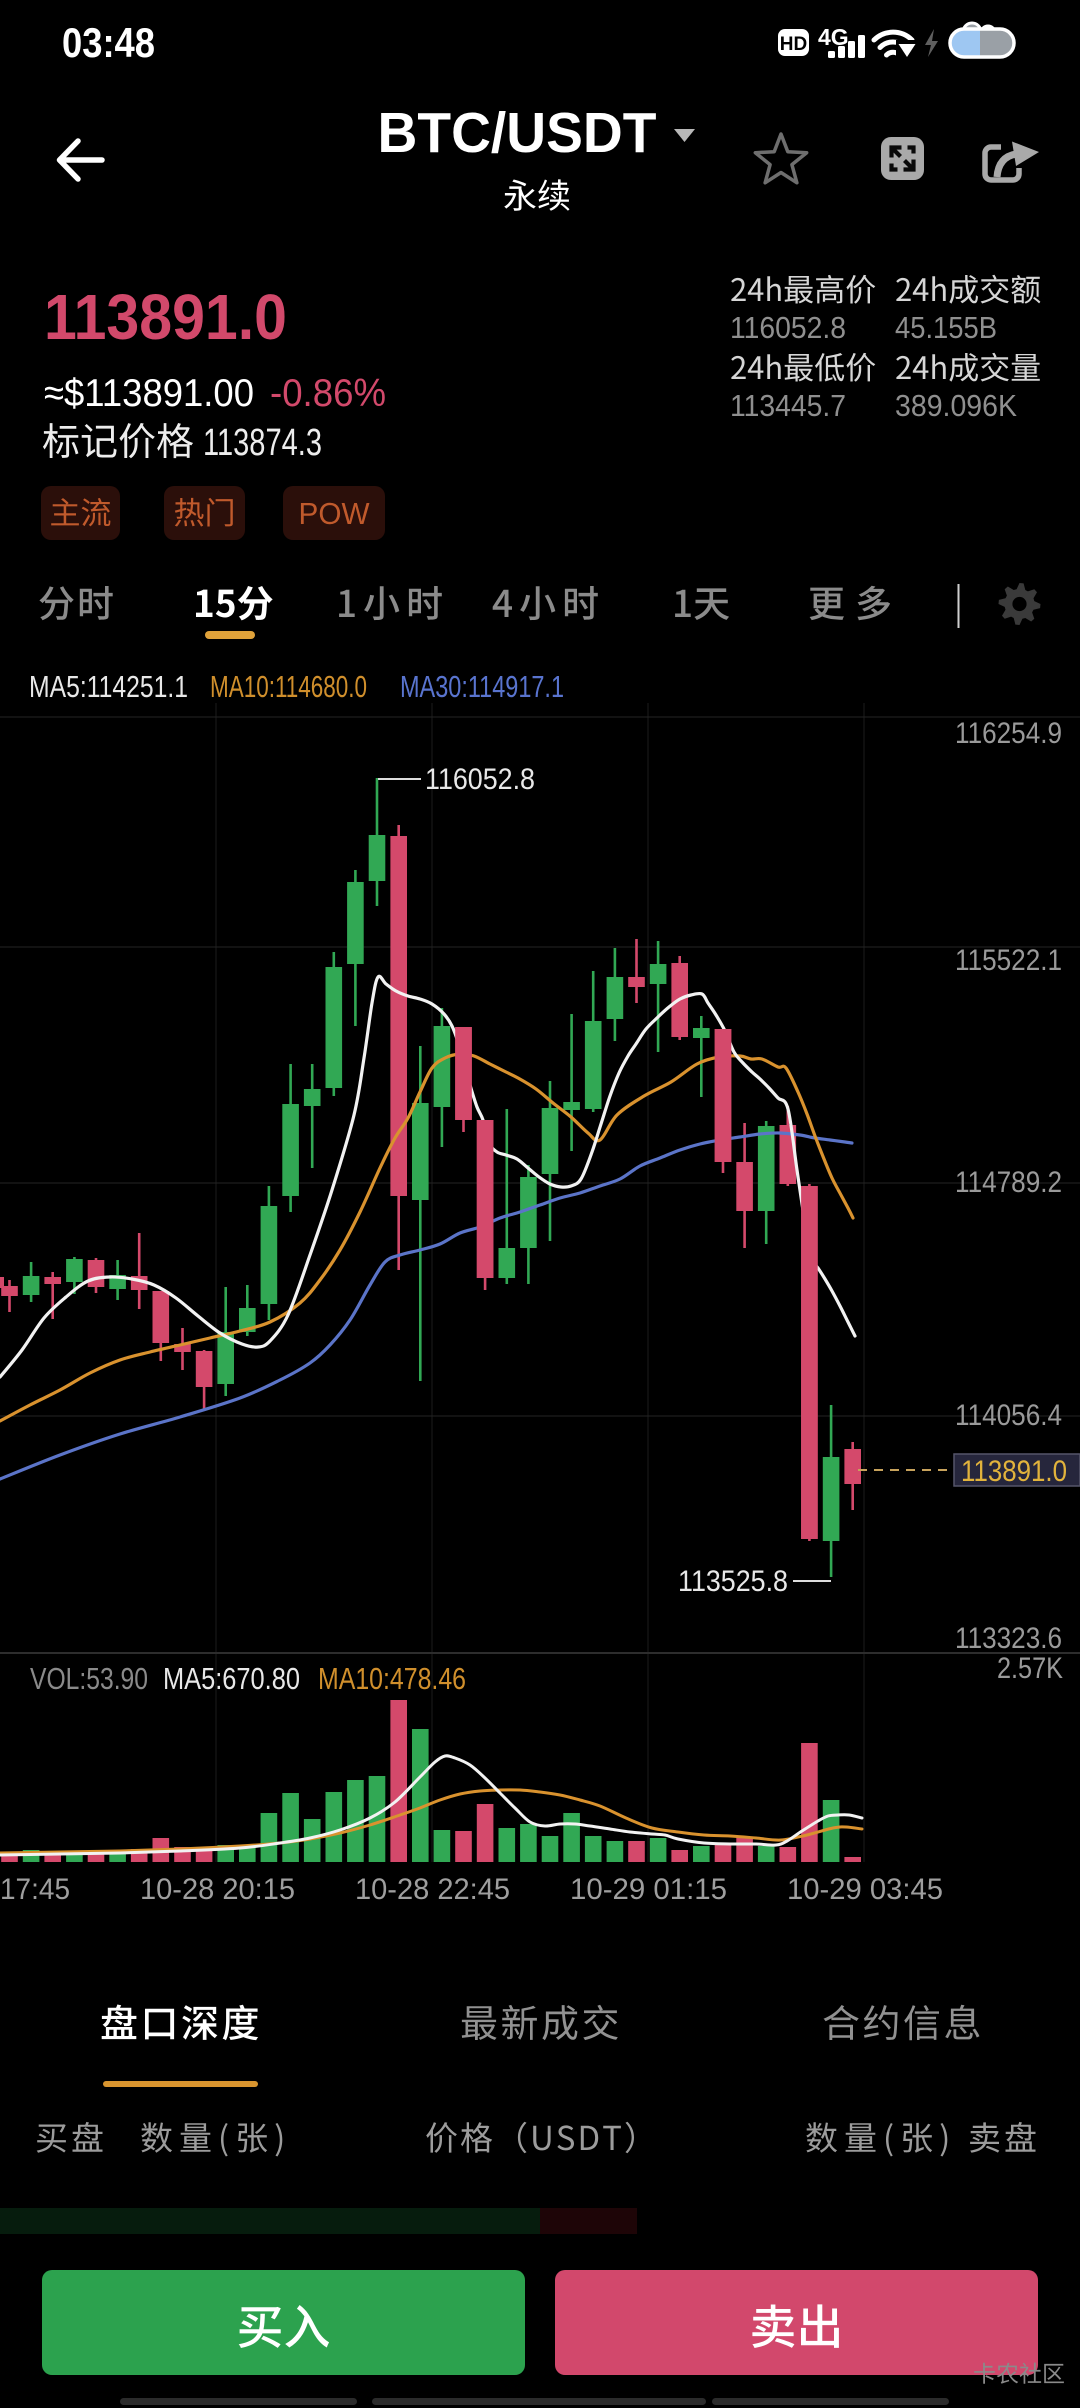 This screenshot has width=1080, height=2408. Describe the element at coordinates (262, 443) in the screenshot. I see `svg-text: 113874.3` at that location.